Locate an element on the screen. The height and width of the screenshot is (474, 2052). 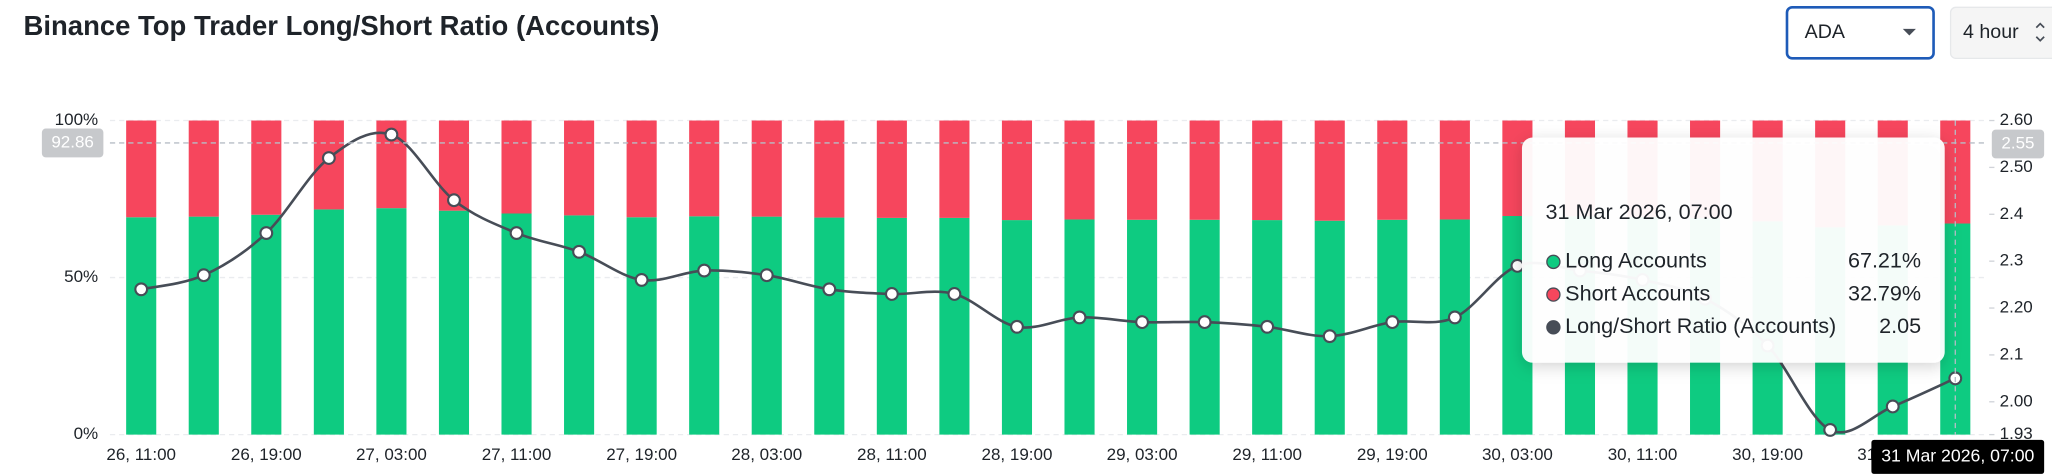
y-tick-label: 0% is located at coordinates (86, 433).